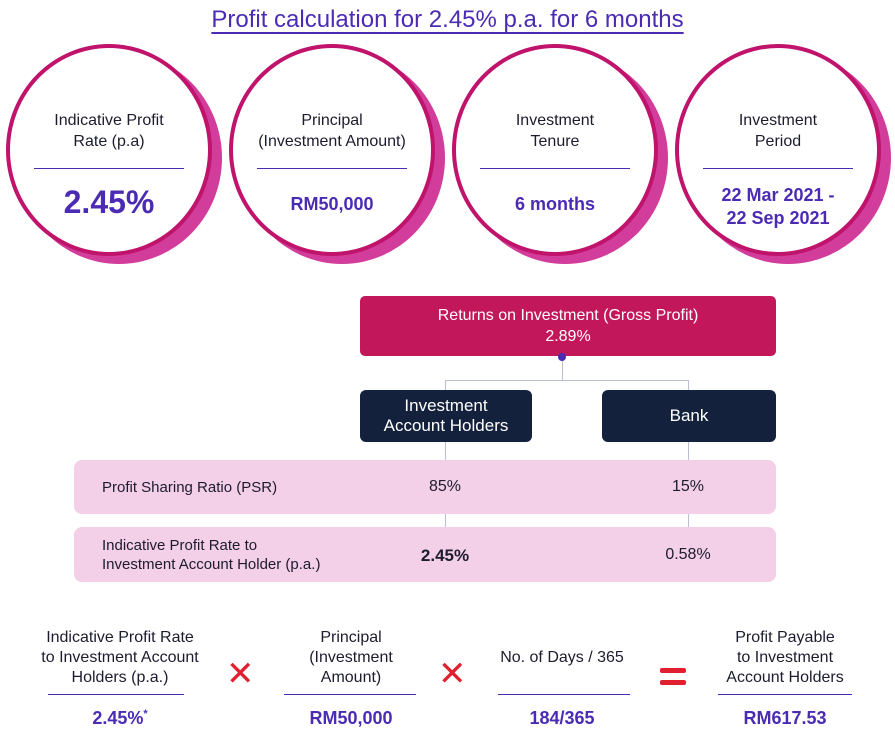 The height and width of the screenshot is (742, 895). What do you see at coordinates (785, 637) in the screenshot?
I see `formula-payable-label-line-1: Profit Payable` at bounding box center [785, 637].